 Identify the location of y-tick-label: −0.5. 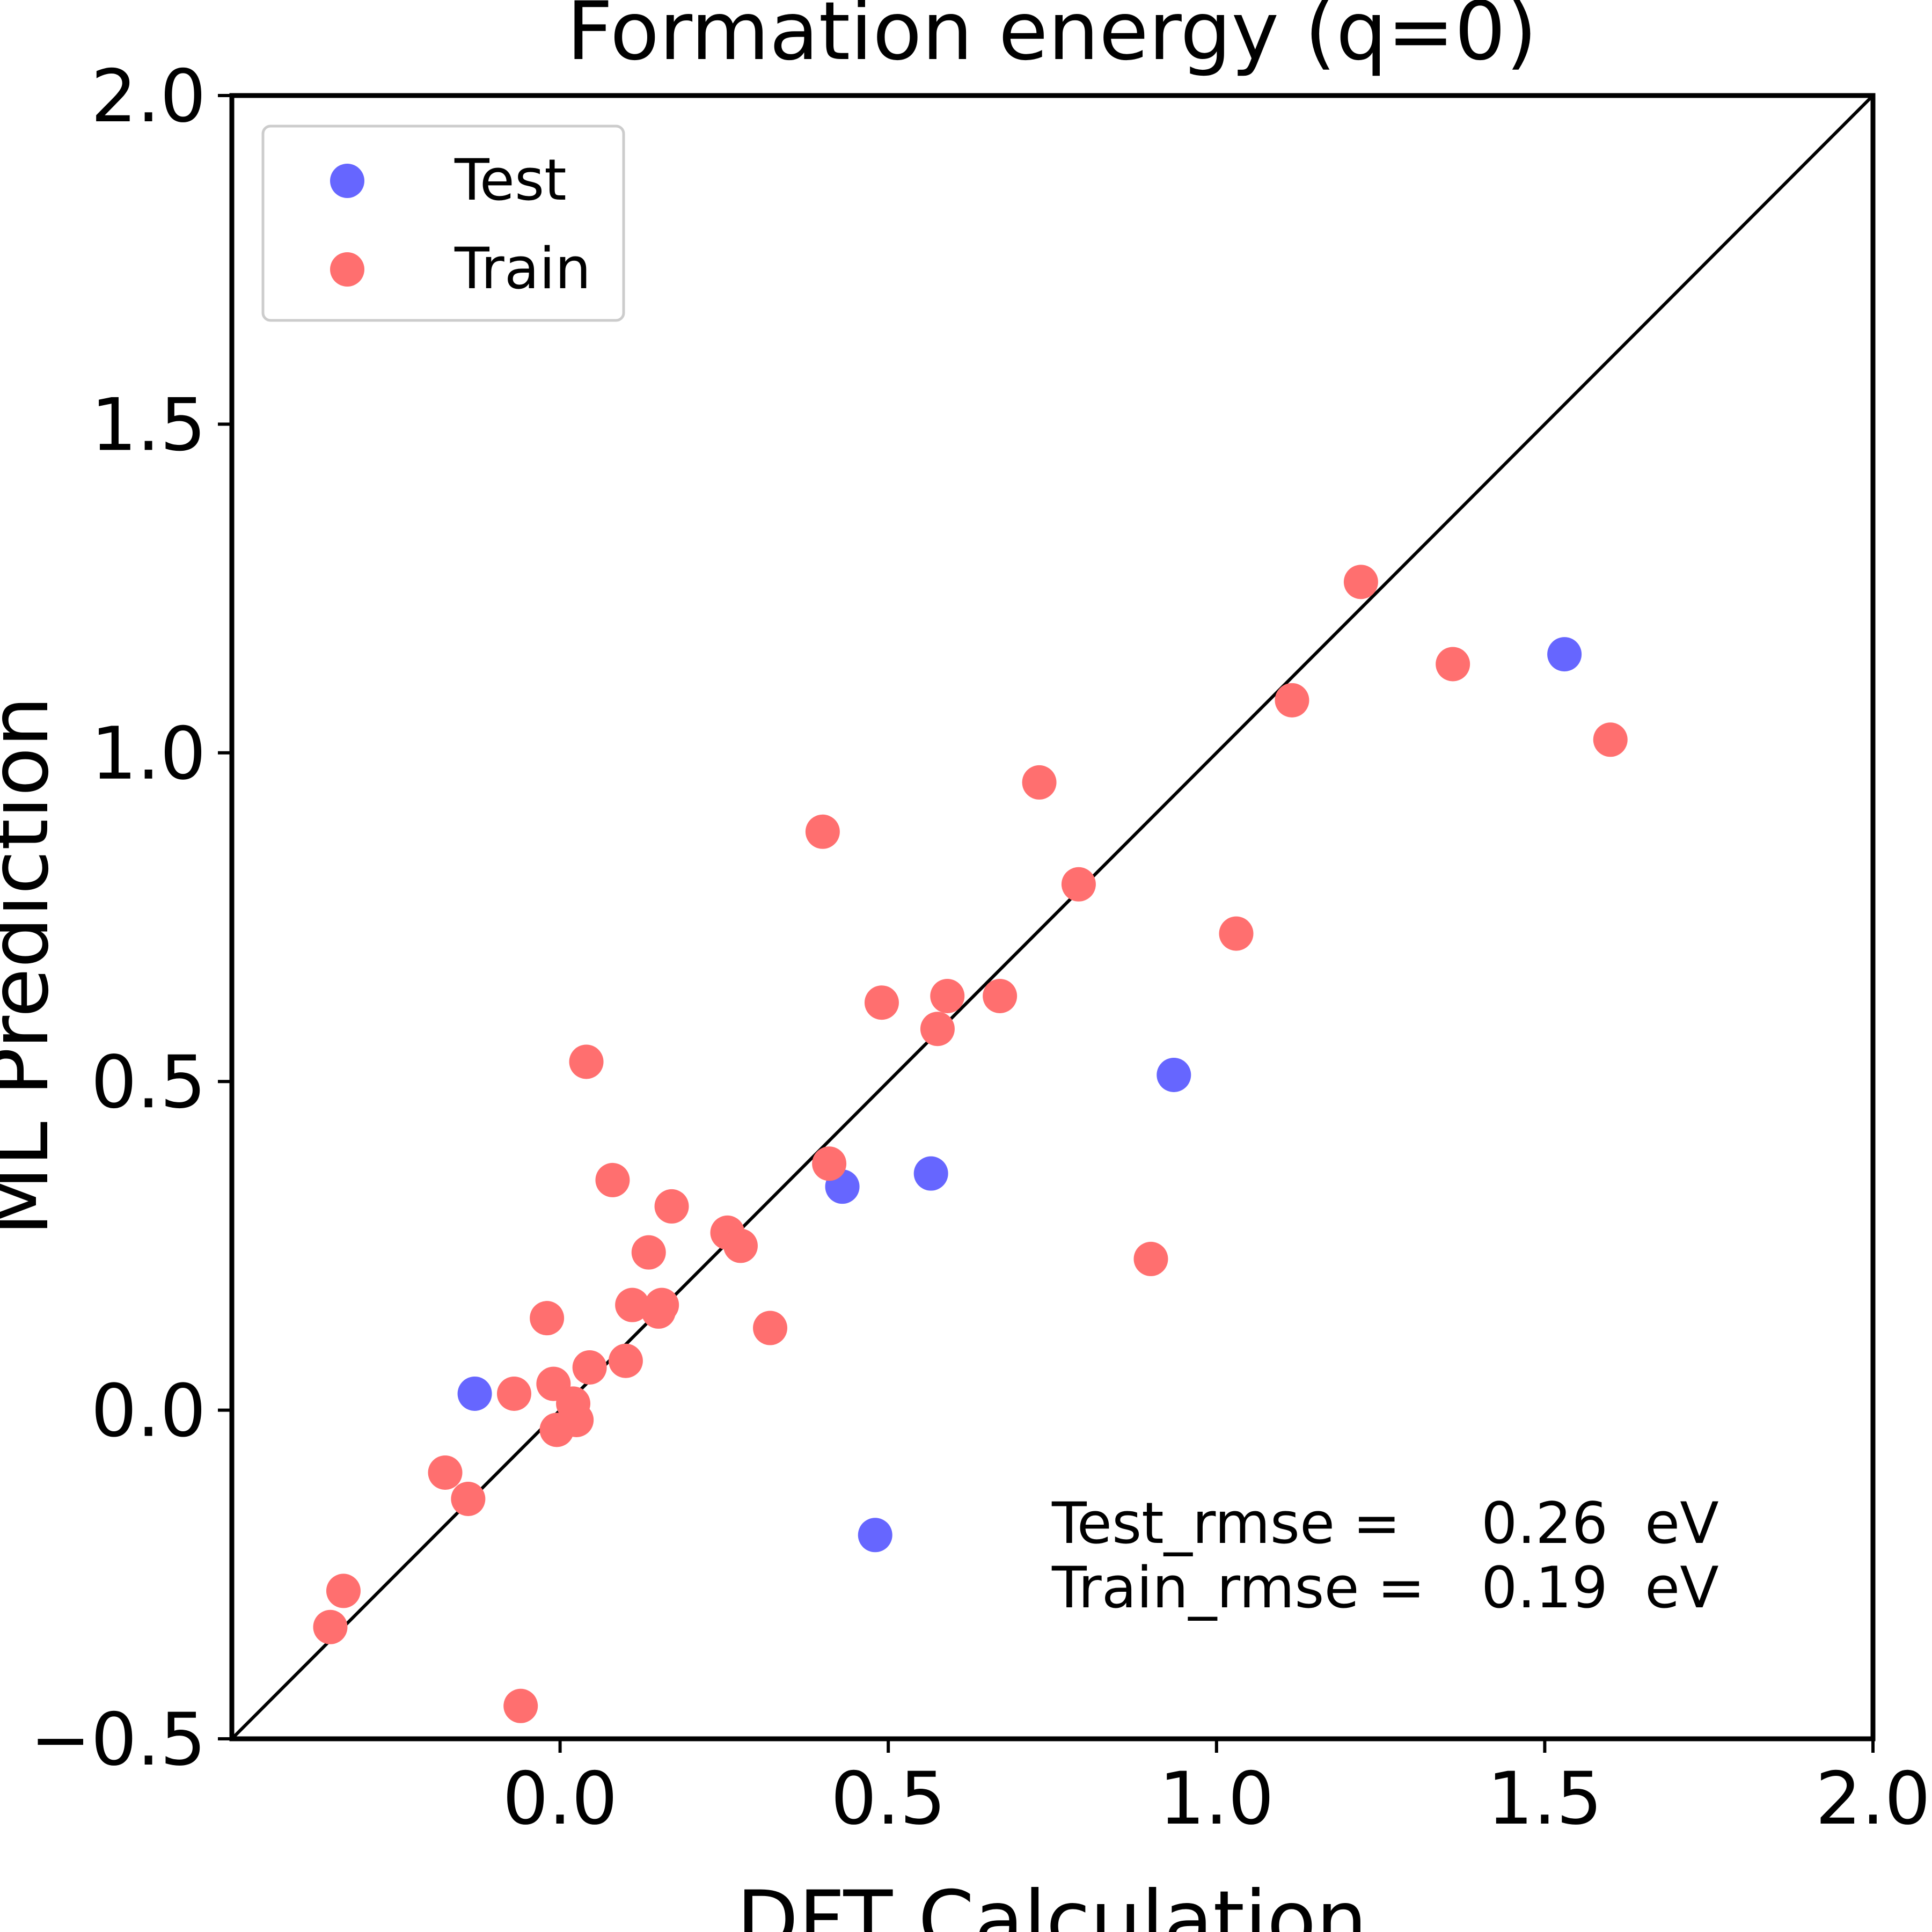
(118, 1739).